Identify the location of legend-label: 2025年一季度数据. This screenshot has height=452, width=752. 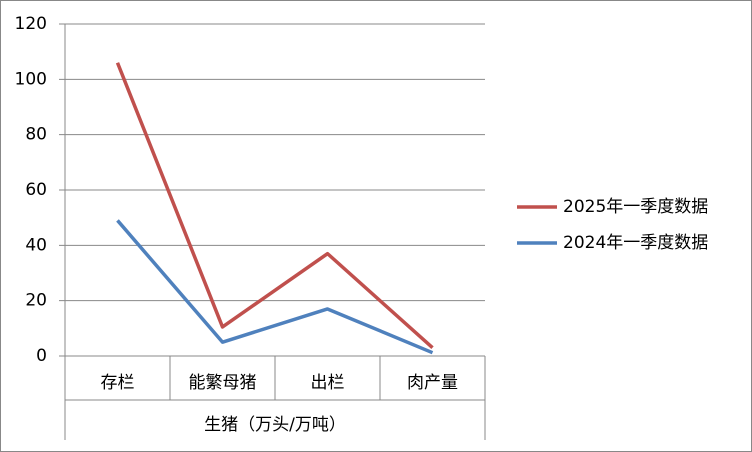
(635, 207).